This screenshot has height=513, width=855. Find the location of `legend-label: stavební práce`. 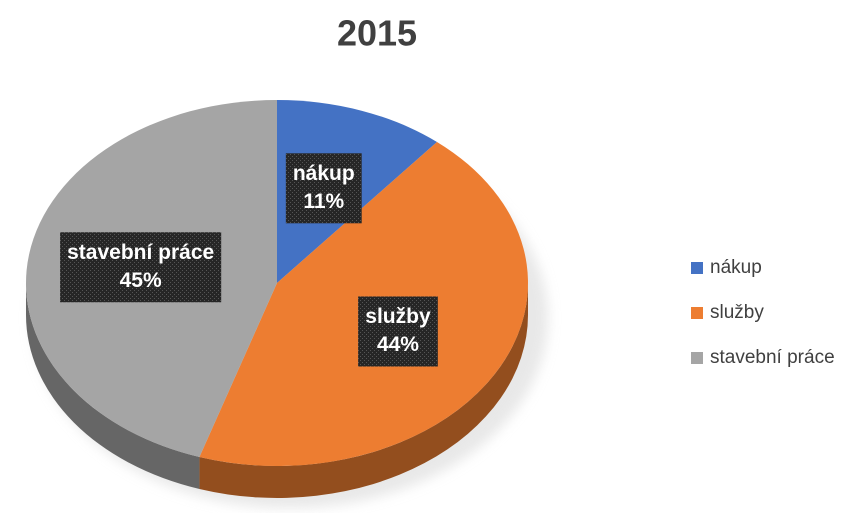

legend-label: stavební práce is located at coordinates (772, 357).